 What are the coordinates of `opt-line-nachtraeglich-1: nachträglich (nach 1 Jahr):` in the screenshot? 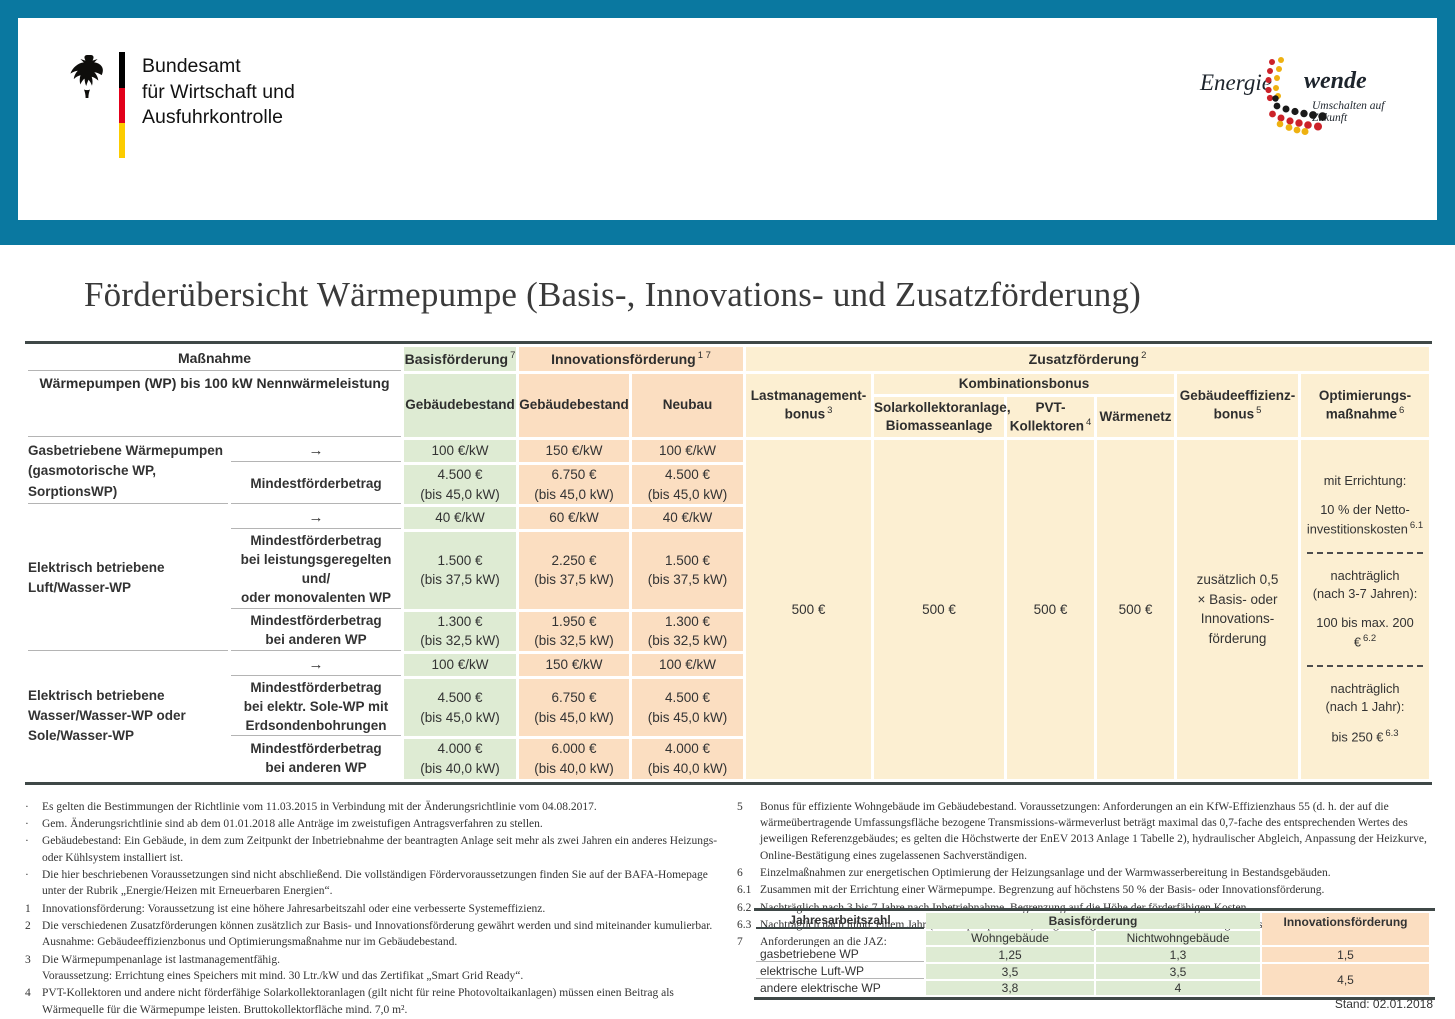 It's located at (1365, 697).